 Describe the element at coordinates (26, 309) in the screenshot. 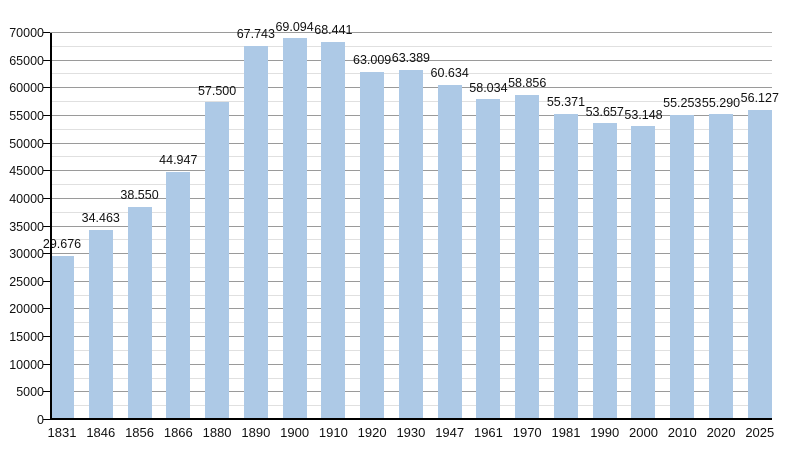

I see `y-axis-tick-label: 20000` at that location.